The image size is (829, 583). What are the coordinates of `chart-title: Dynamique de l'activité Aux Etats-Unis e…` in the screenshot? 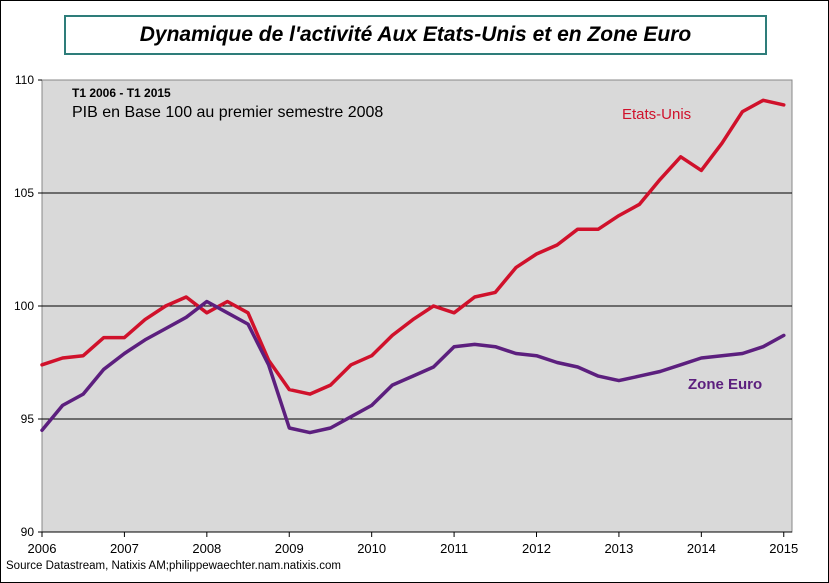 It's located at (415, 34).